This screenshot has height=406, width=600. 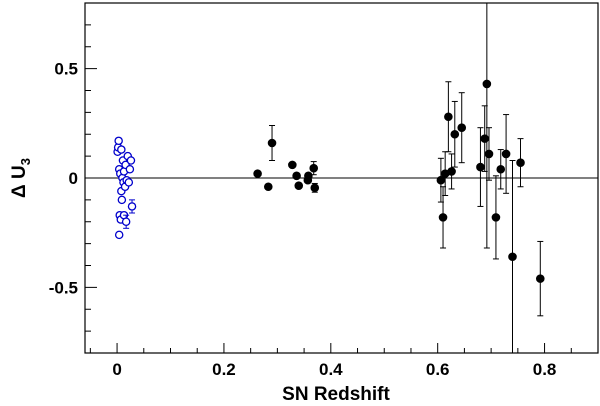 What do you see at coordinates (66, 69) in the screenshot?
I see `y-tick-label: 0.5` at bounding box center [66, 69].